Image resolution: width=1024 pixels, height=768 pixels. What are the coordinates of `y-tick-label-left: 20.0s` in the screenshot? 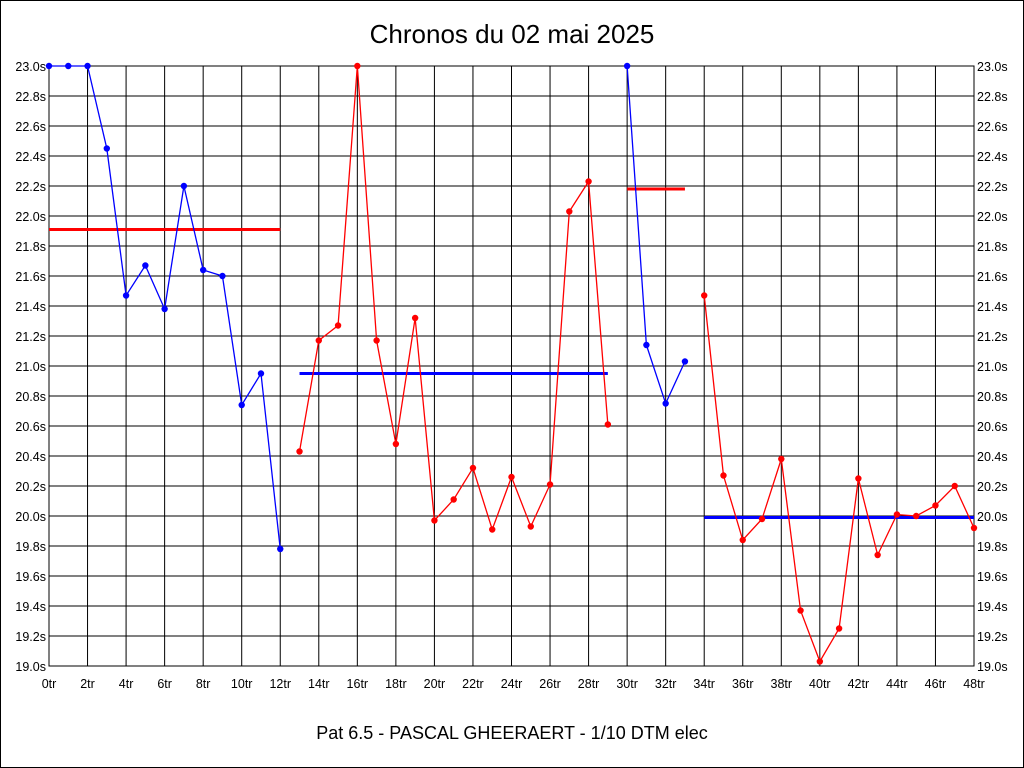 It's located at (30, 517).